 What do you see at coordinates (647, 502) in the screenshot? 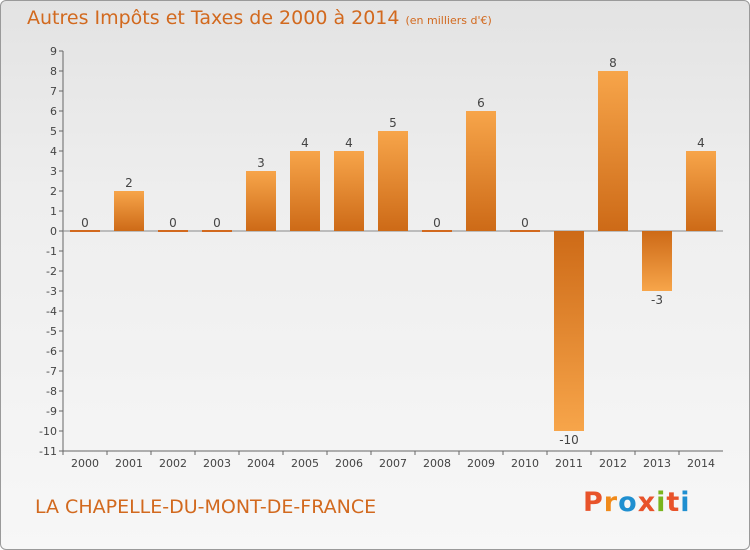
I see `logo-letter: x` at bounding box center [647, 502].